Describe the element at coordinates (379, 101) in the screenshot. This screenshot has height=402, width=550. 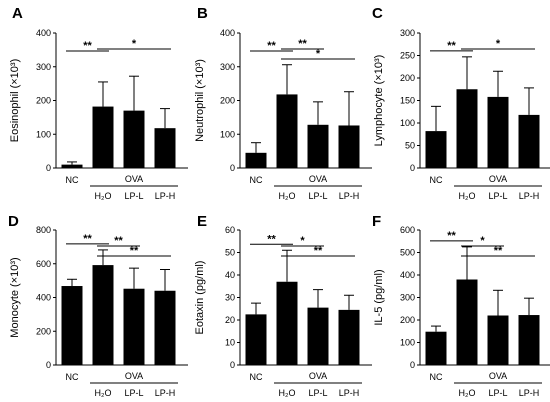
I see `y-axis-label: Lymphocyte (×10³)` at that location.